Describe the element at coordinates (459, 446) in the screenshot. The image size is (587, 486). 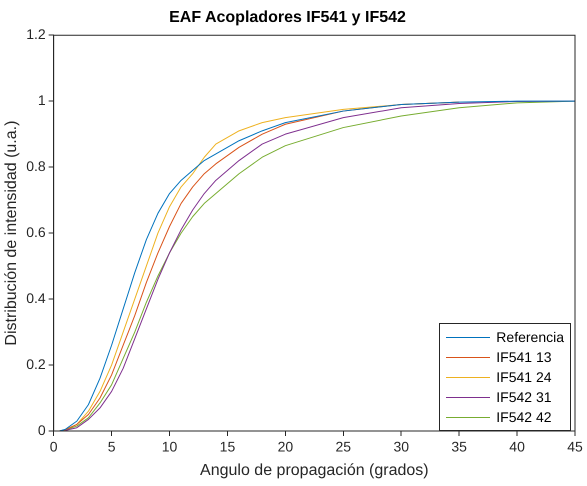
I see `x-tick-label: 35` at that location.